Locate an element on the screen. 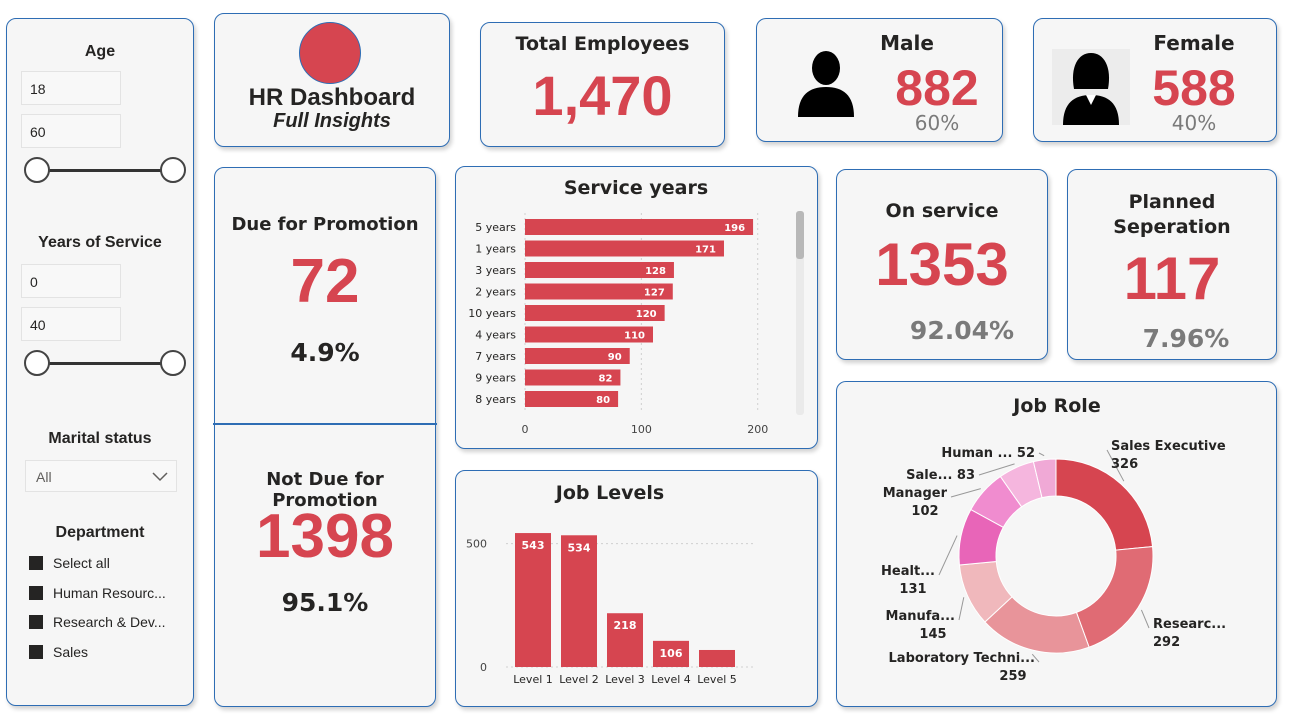 The image size is (1290, 718). separation-value: 117 is located at coordinates (1172, 278).